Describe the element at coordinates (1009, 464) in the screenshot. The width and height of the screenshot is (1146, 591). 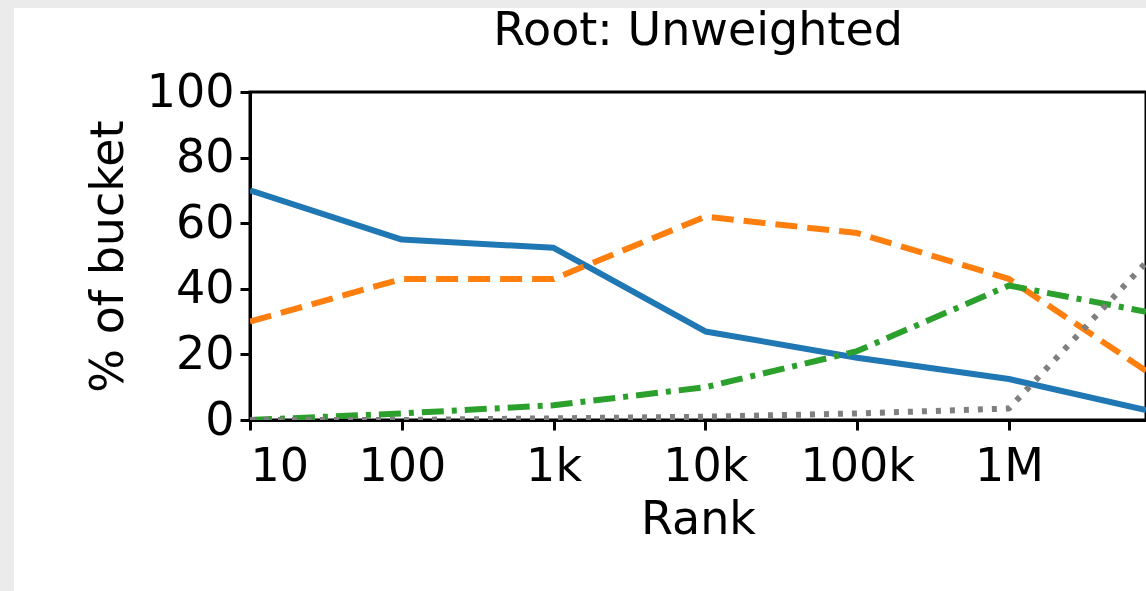
I see `x-tick-label: 1M` at that location.